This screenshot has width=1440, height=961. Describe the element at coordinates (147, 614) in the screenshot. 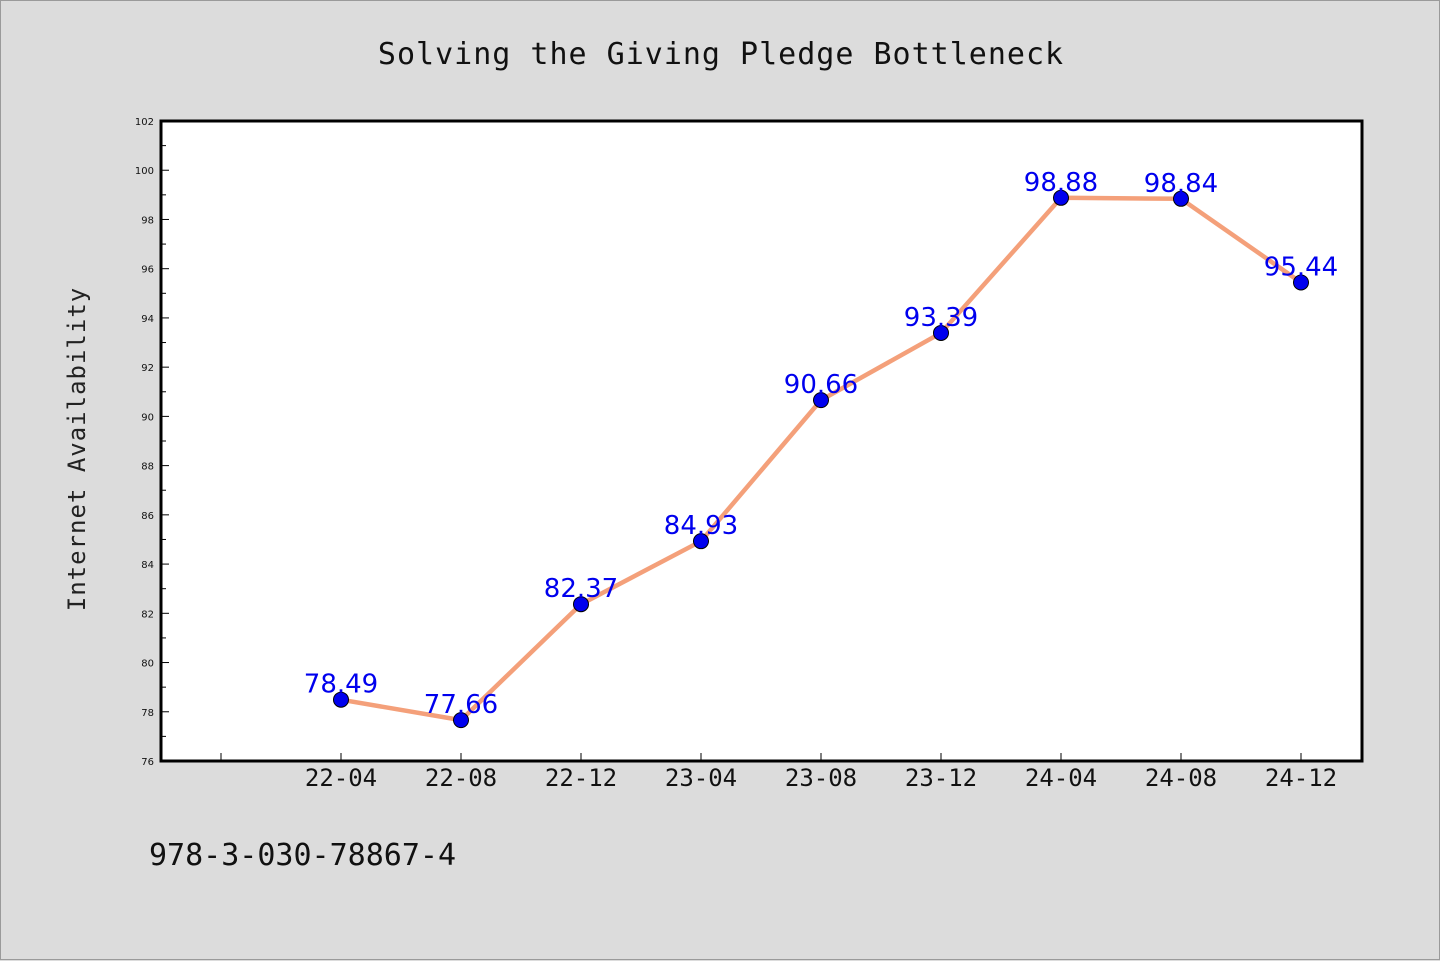

I see `y-tick-label: 82` at that location.